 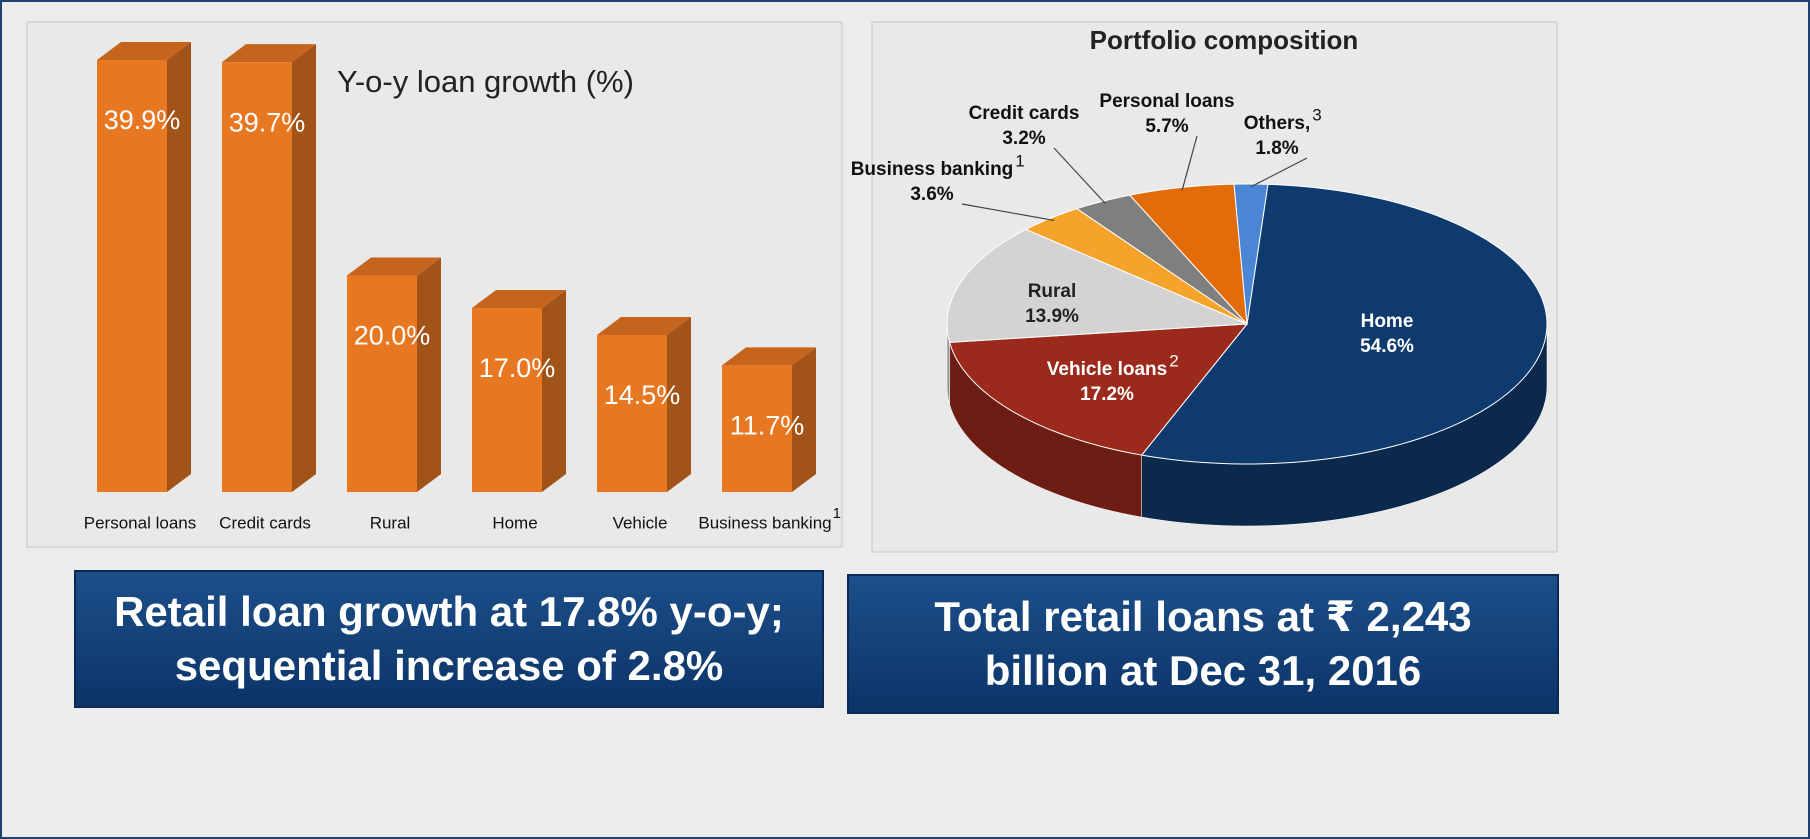 What do you see at coordinates (932, 169) in the screenshot?
I see `pie-label: Business banking` at bounding box center [932, 169].